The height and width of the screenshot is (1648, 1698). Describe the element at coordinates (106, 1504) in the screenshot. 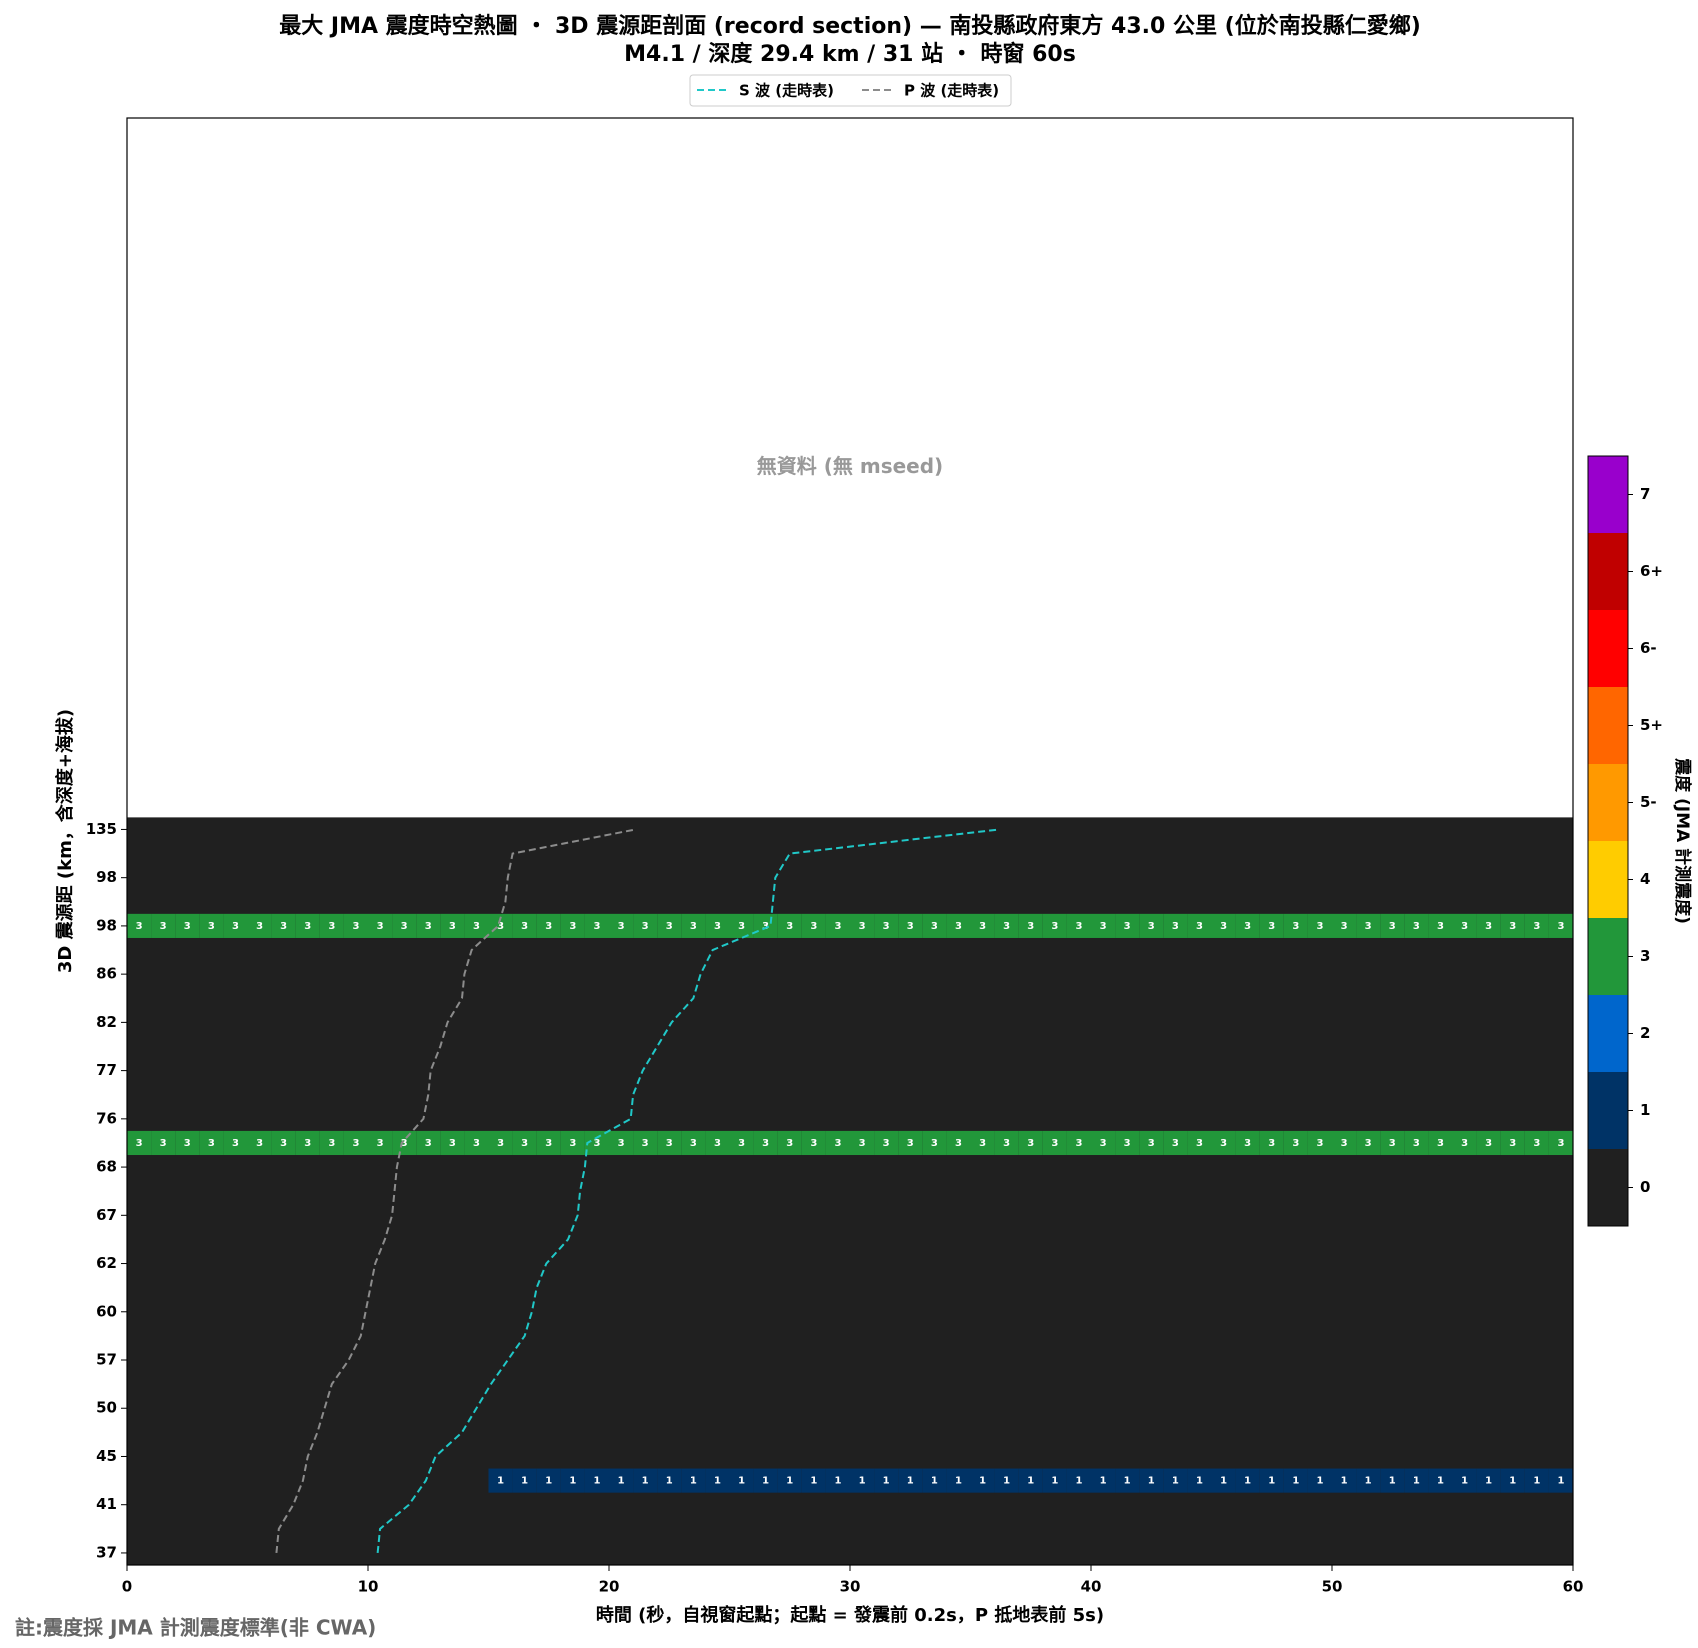

I see `y-tick-label: 41` at that location.